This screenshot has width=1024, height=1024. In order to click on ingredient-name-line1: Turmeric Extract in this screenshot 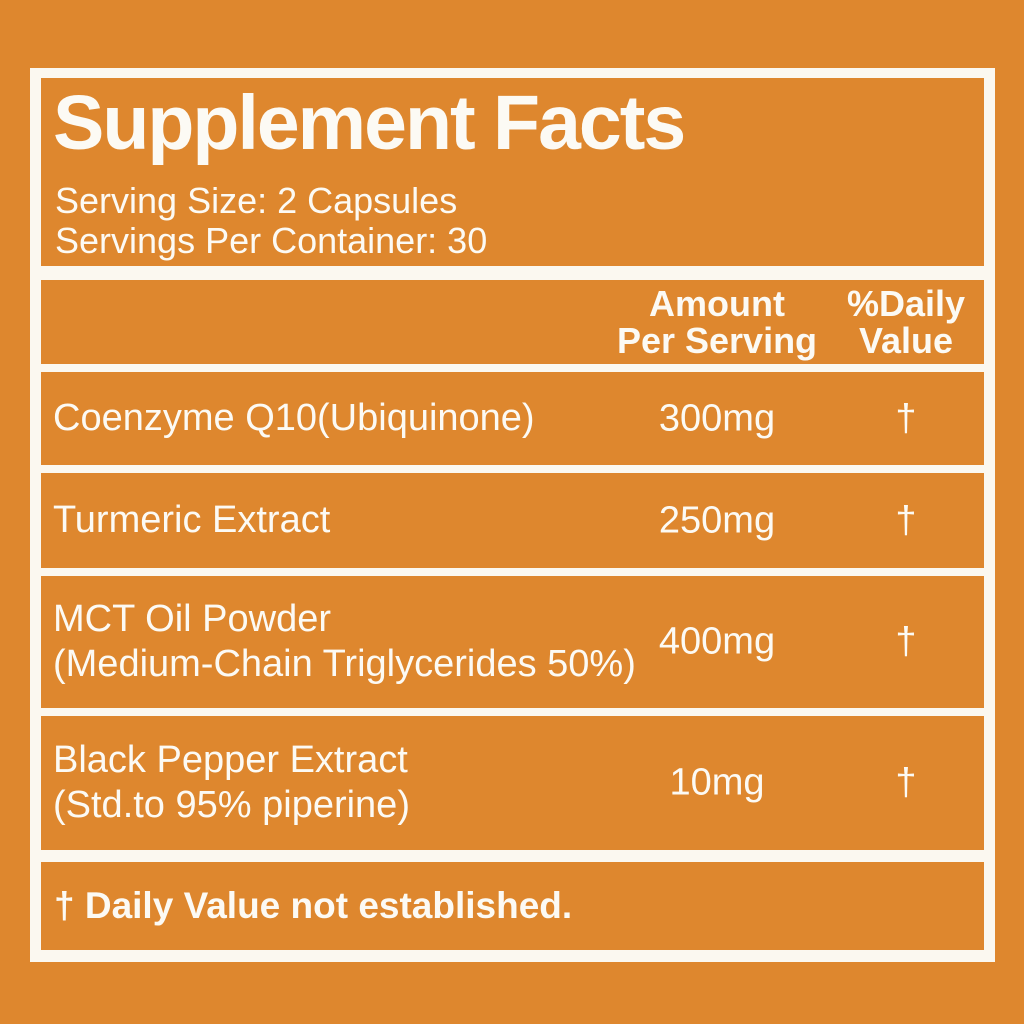, I will do `click(192, 520)`.